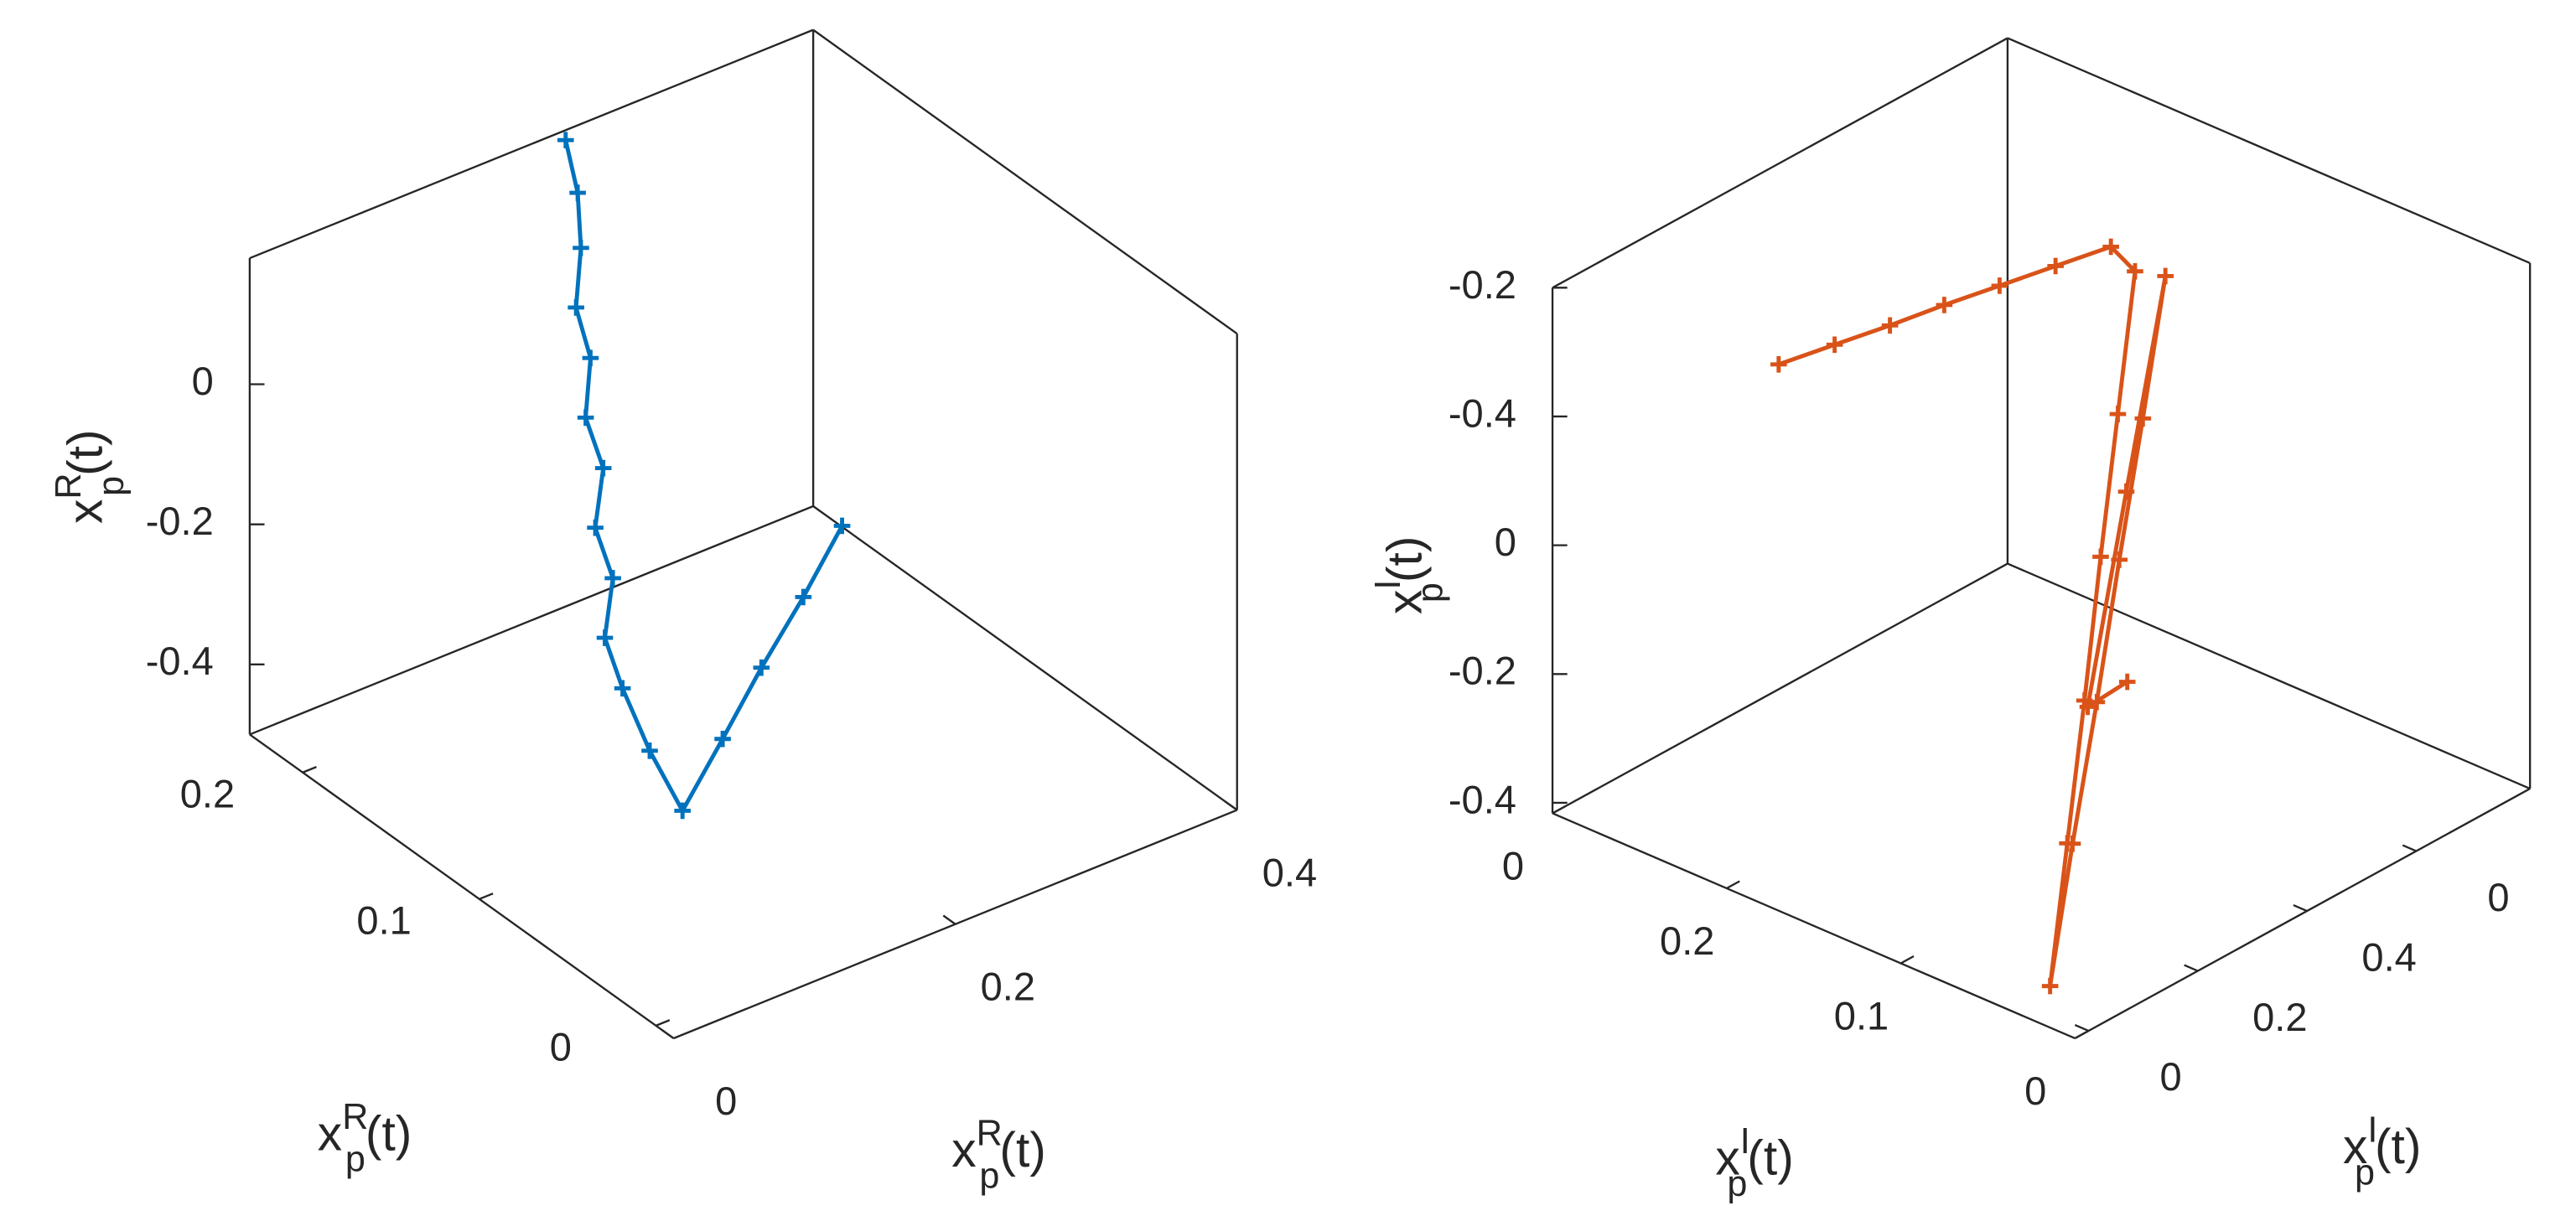 Image resolution: width=2576 pixels, height=1216 pixels. What do you see at coordinates (1862, 1016) in the screenshot?
I see `tick-label: 0.1` at bounding box center [1862, 1016].